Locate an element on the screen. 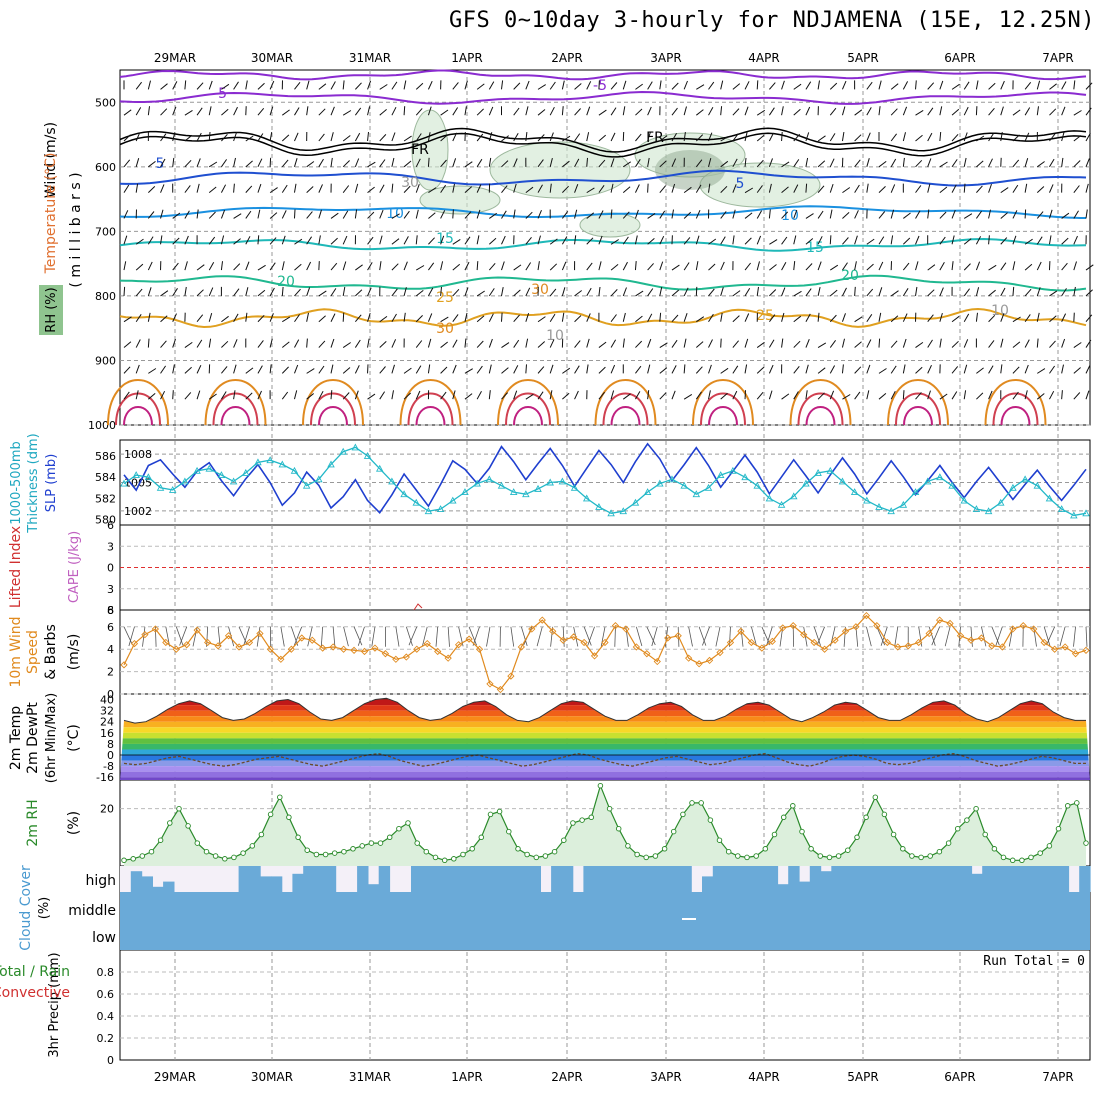  date-label-top: 4APR is located at coordinates (763, 58).